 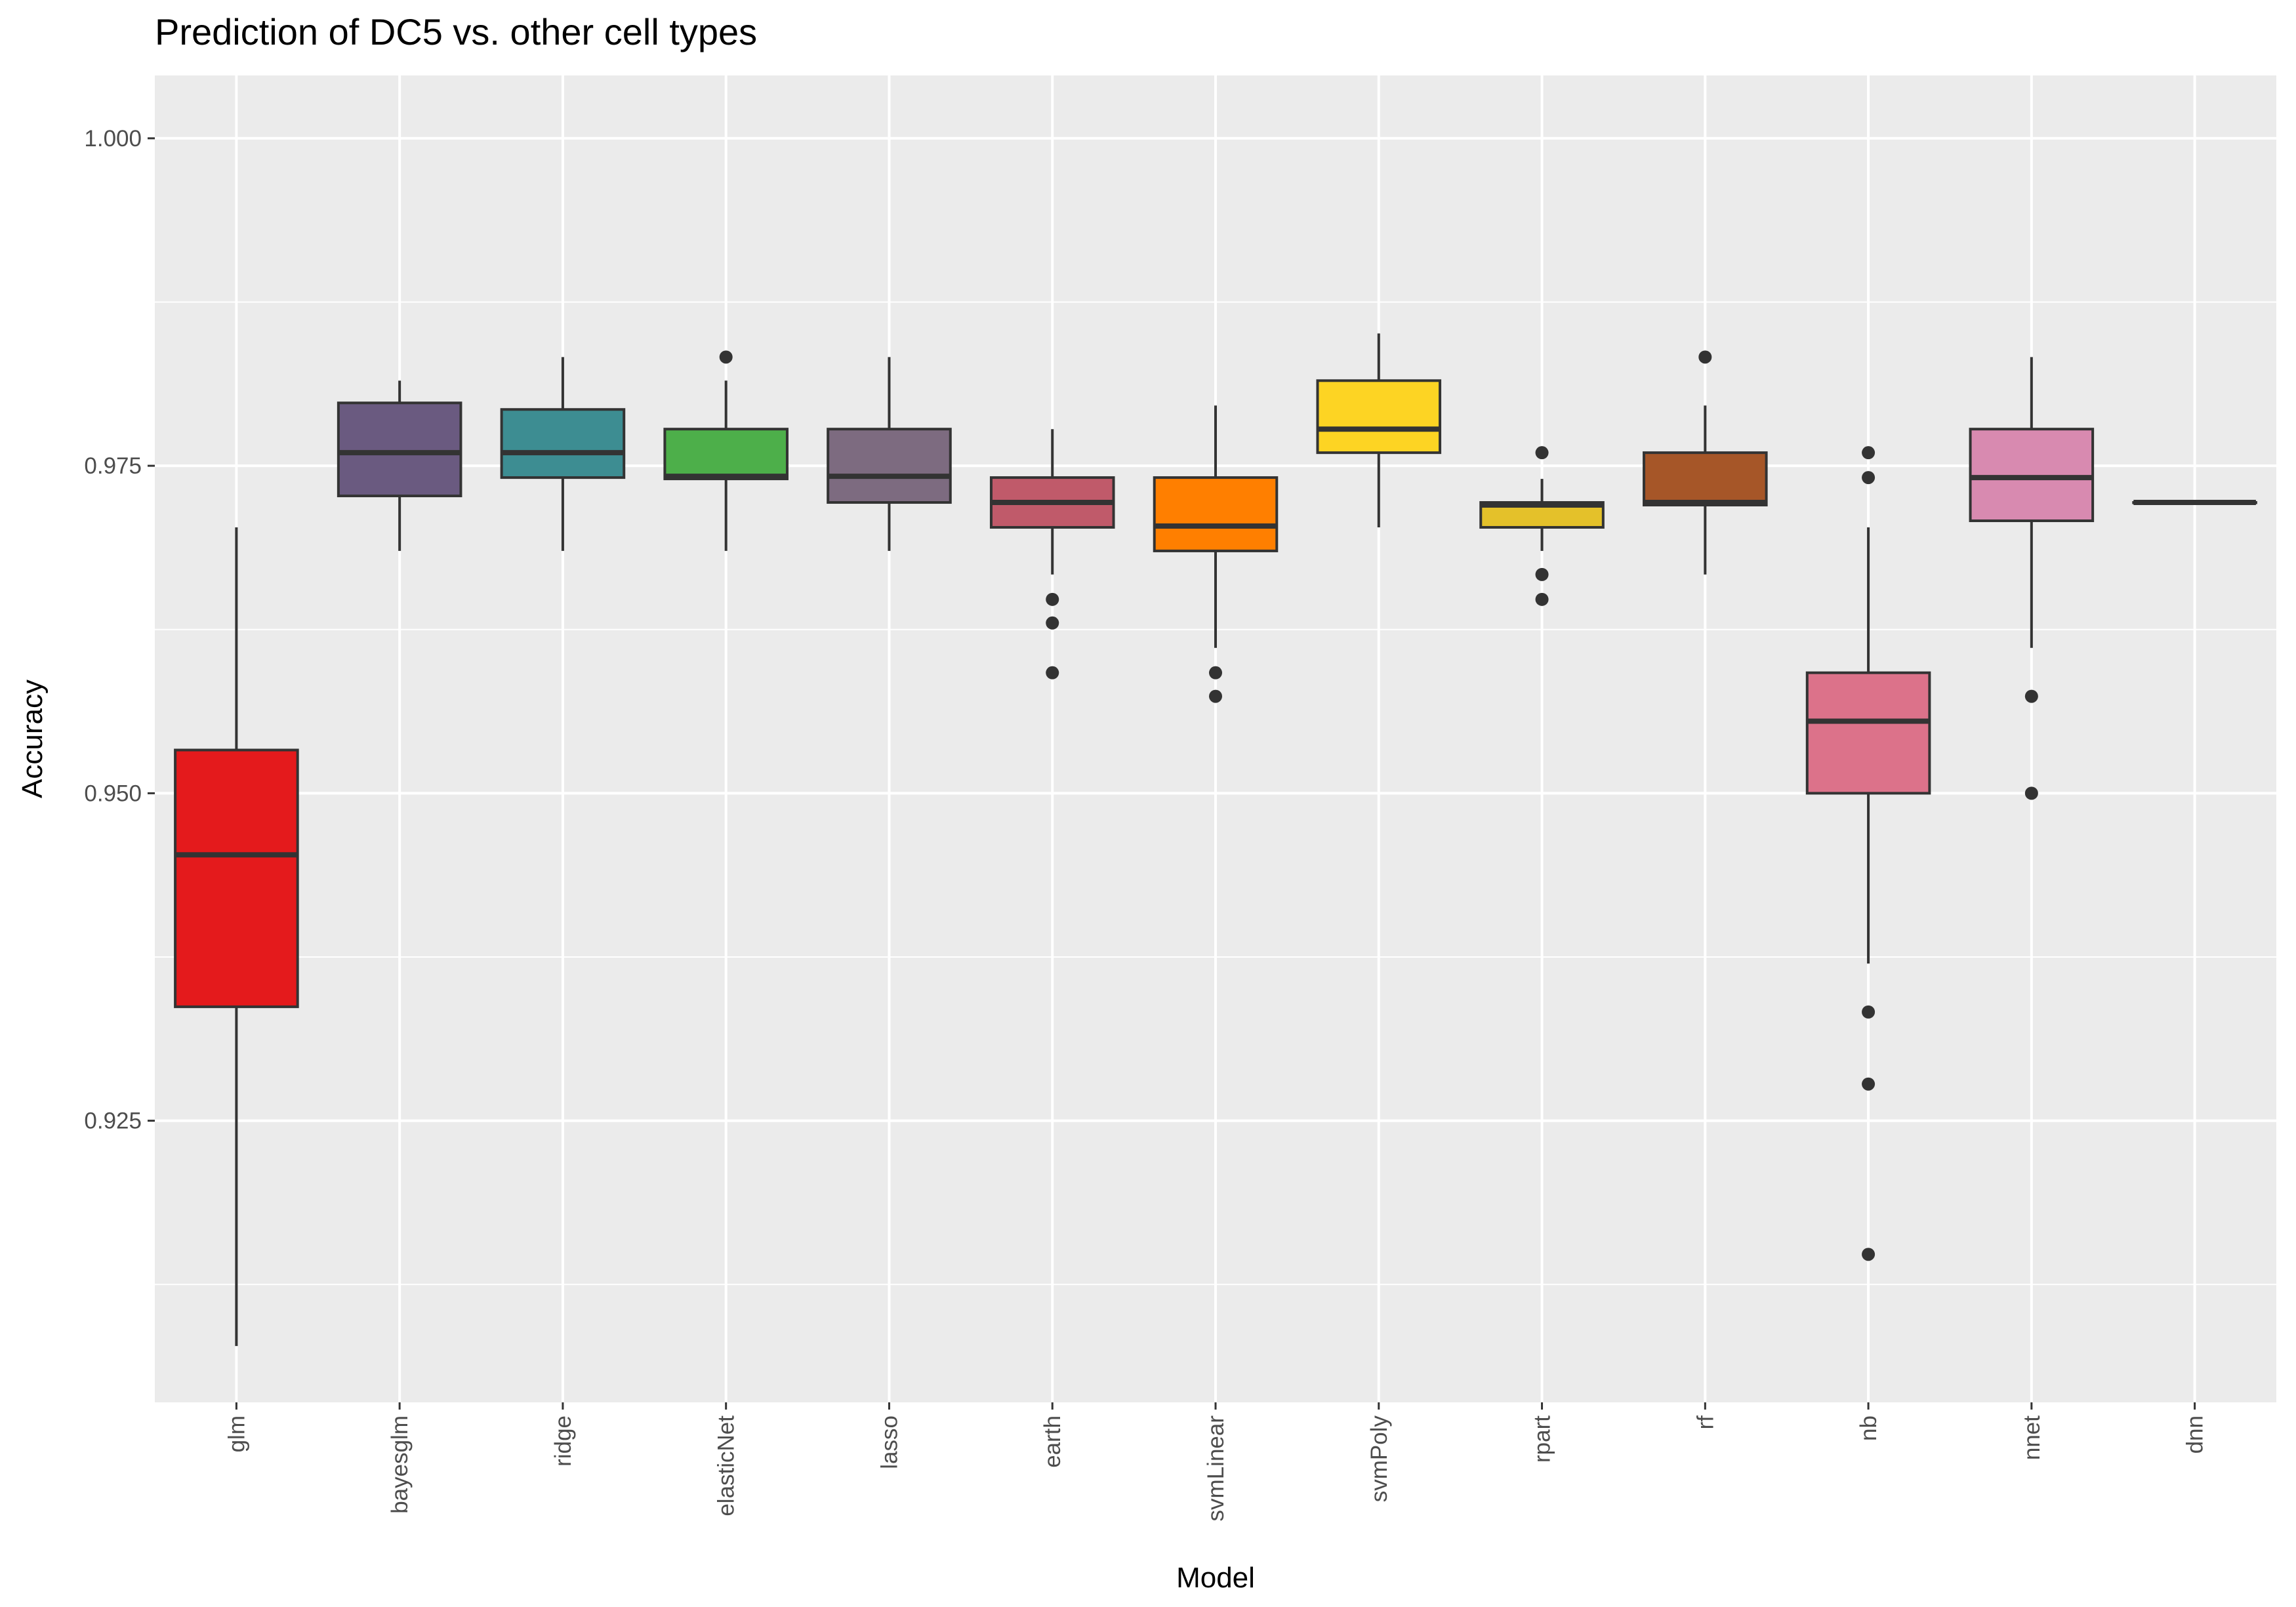 What do you see at coordinates (1868, 853) in the screenshot?
I see `box-nb` at bounding box center [1868, 853].